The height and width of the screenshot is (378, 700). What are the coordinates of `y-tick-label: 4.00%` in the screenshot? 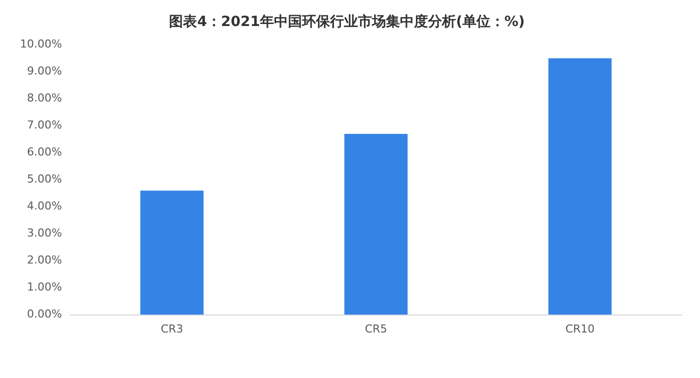 It's located at (44, 206).